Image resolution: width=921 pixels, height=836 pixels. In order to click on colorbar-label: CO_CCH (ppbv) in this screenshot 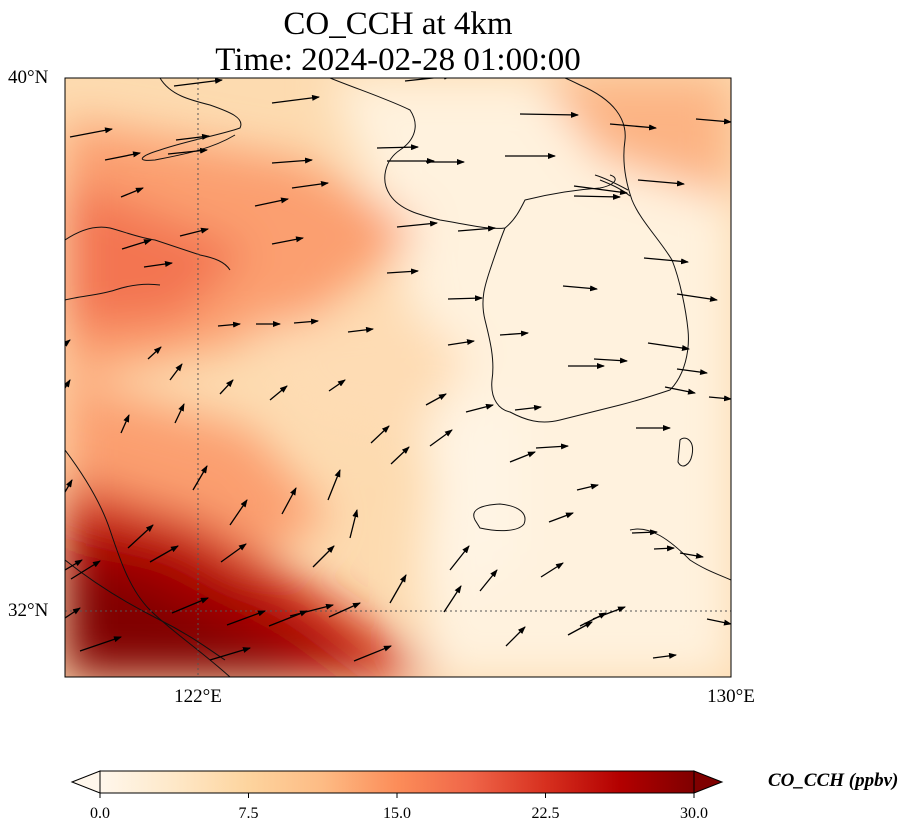, I will do `click(833, 780)`.